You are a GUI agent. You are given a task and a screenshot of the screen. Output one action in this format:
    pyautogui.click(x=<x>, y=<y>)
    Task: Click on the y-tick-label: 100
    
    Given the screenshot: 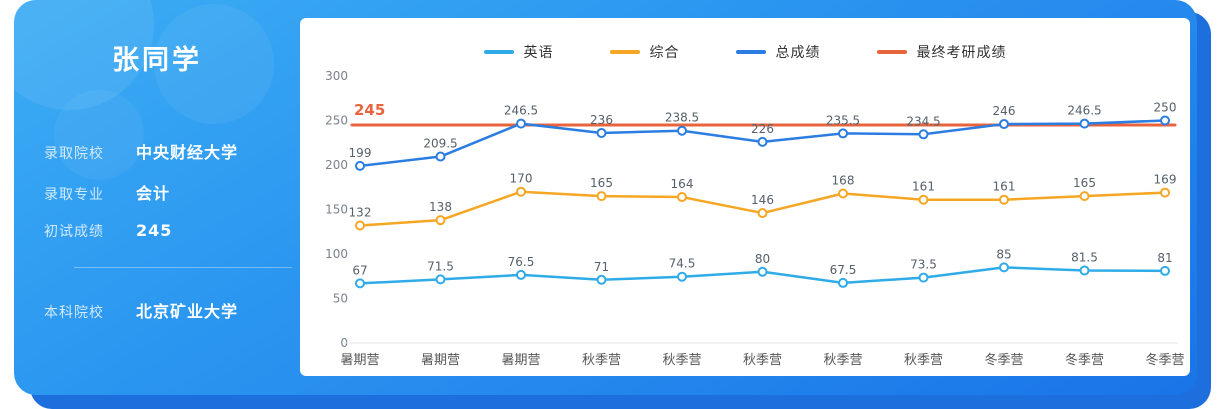 What is the action you would take?
    pyautogui.click(x=336, y=254)
    